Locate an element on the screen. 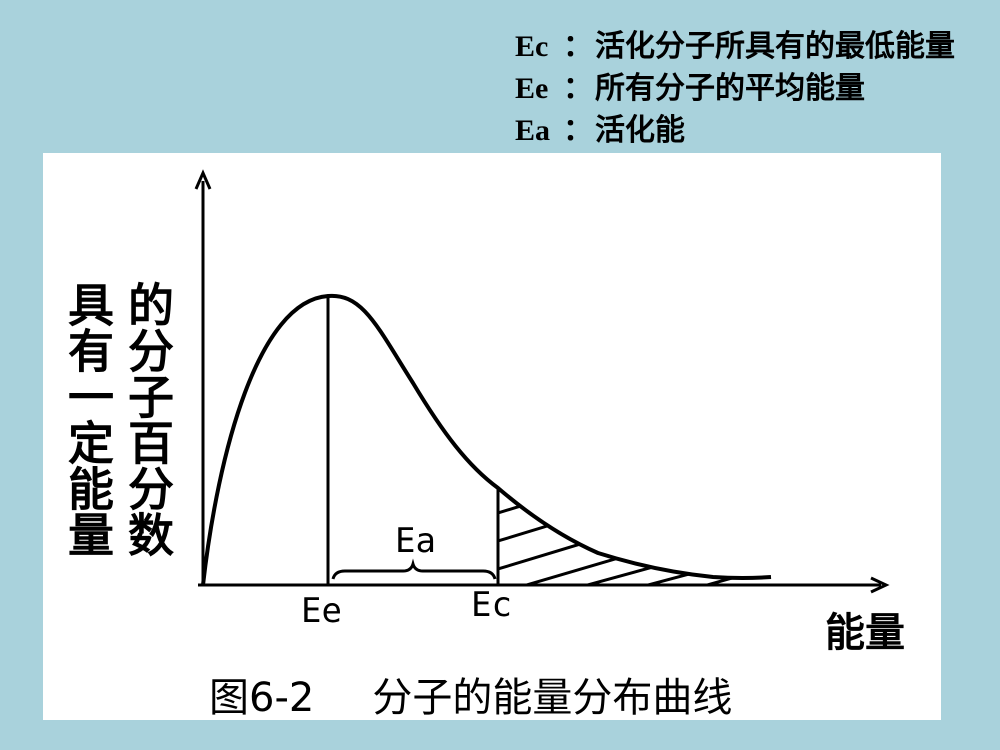 This screenshot has height=750, width=1000. y-axis-arrowhead is located at coordinates (203, 179).